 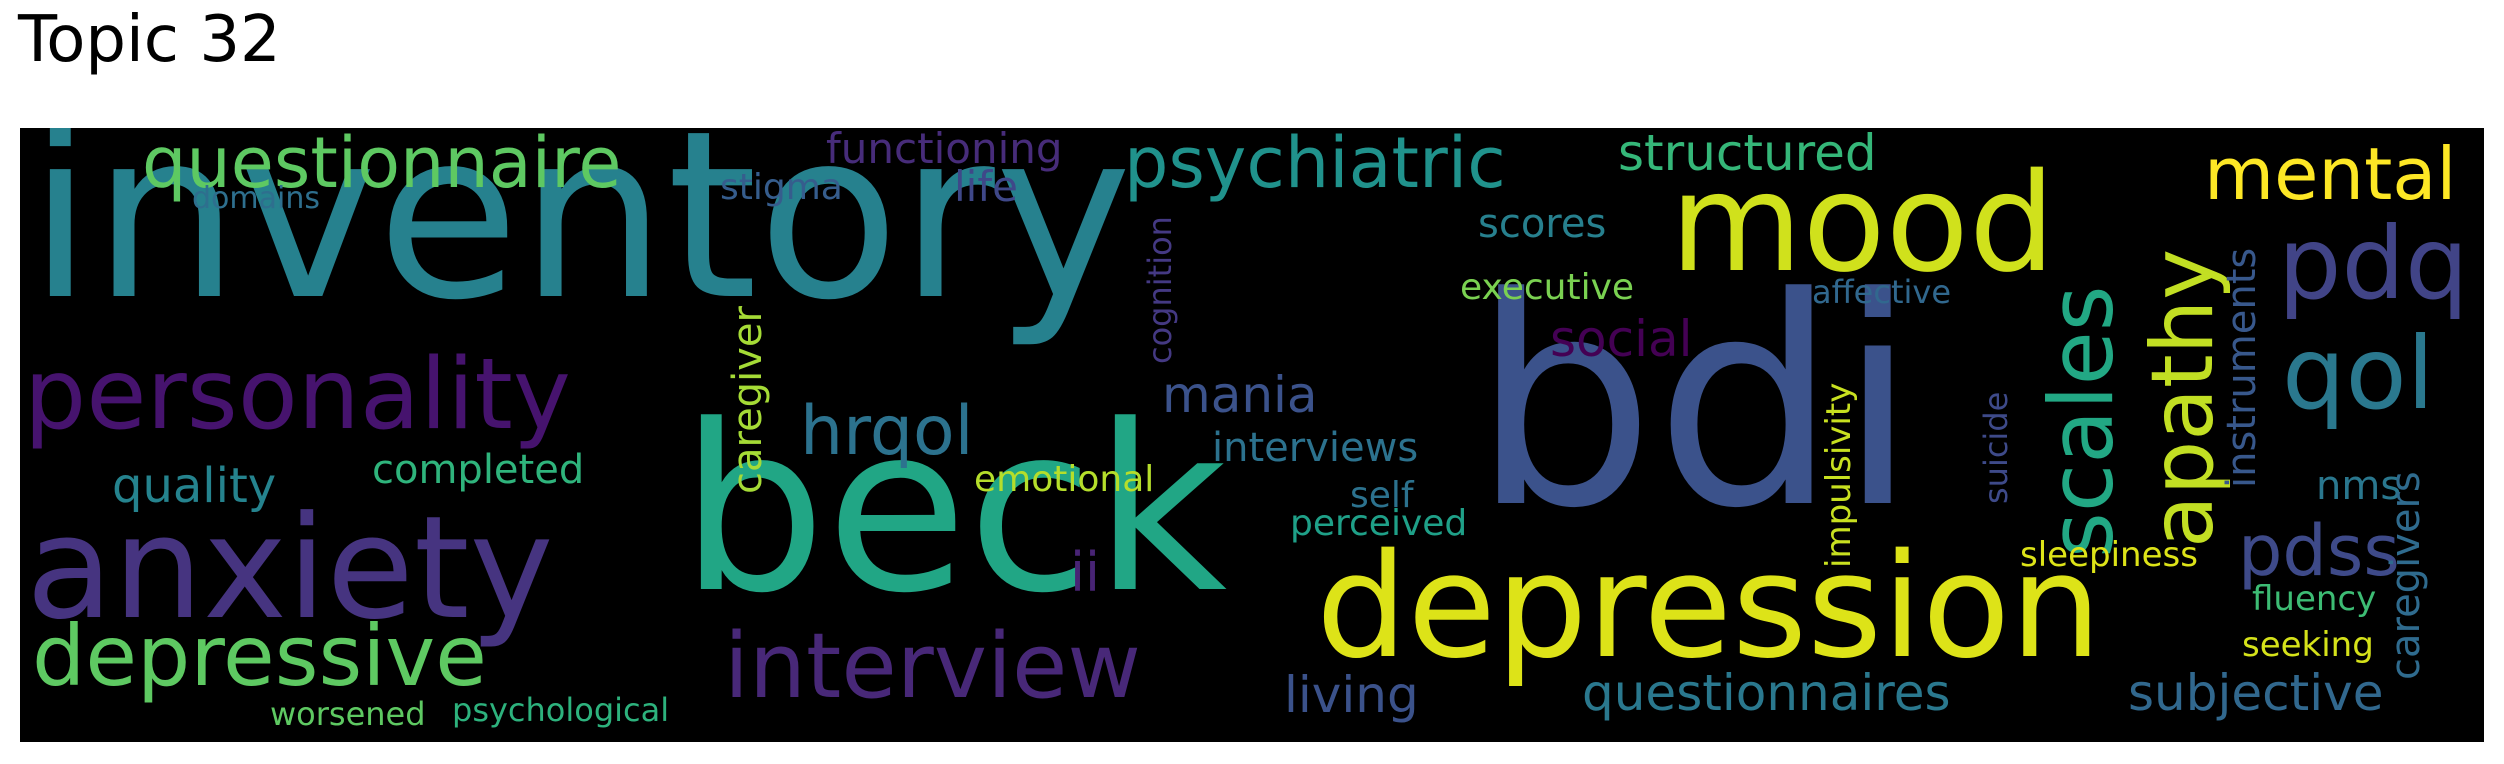 What do you see at coordinates (478, 470) in the screenshot?
I see `word-completed: completed` at bounding box center [478, 470].